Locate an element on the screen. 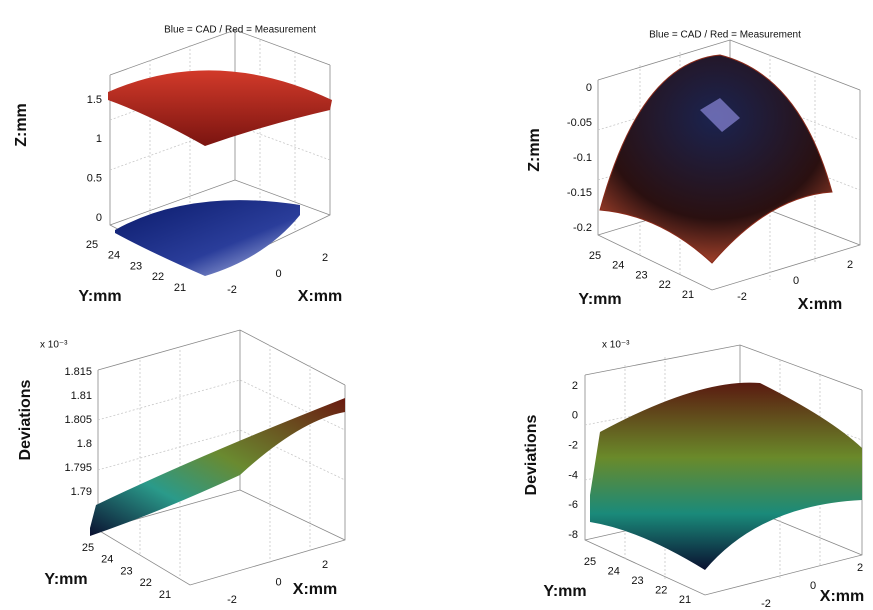  z-tick-label: -0.05 is located at coordinates (579, 123).